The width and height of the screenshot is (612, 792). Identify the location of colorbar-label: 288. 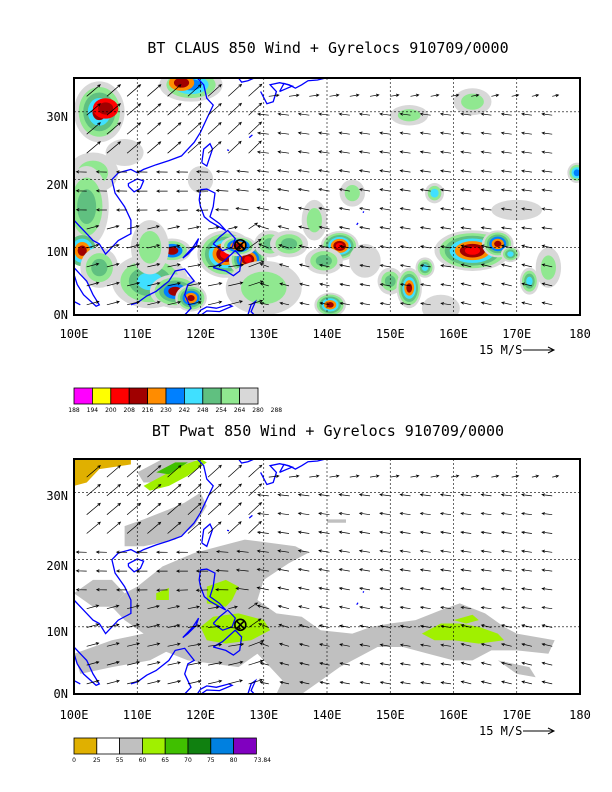
(277, 410).